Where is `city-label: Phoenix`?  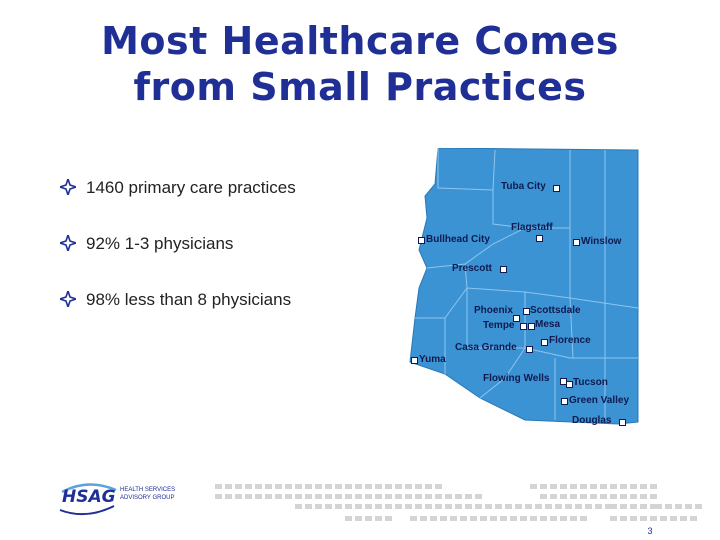
city-label: Phoenix is located at coordinates (493, 310).